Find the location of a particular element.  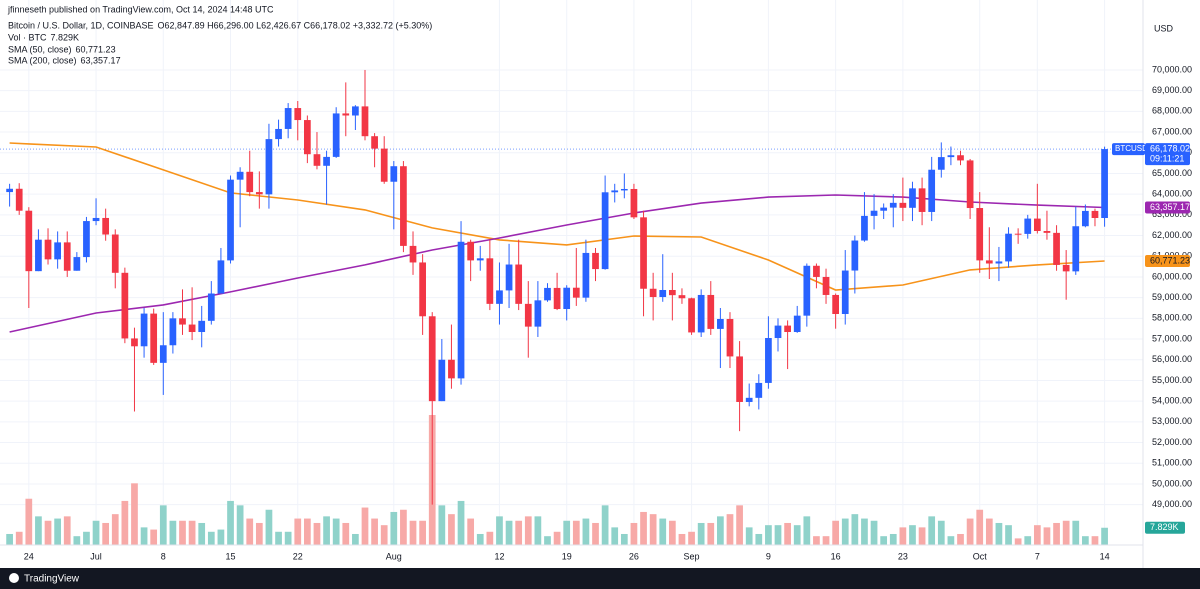

y-tick-label: 70,000.00 is located at coordinates (1172, 69).